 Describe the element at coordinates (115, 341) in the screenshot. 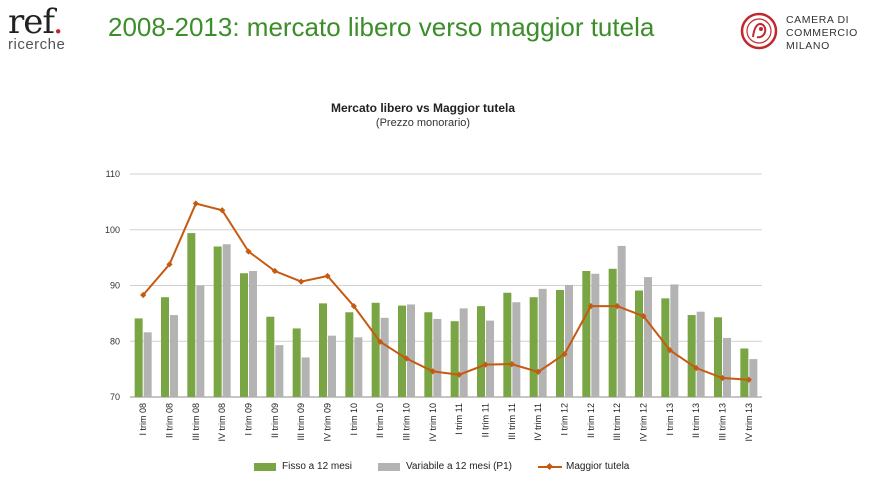

I see `y-tick-label-80: 80` at that location.